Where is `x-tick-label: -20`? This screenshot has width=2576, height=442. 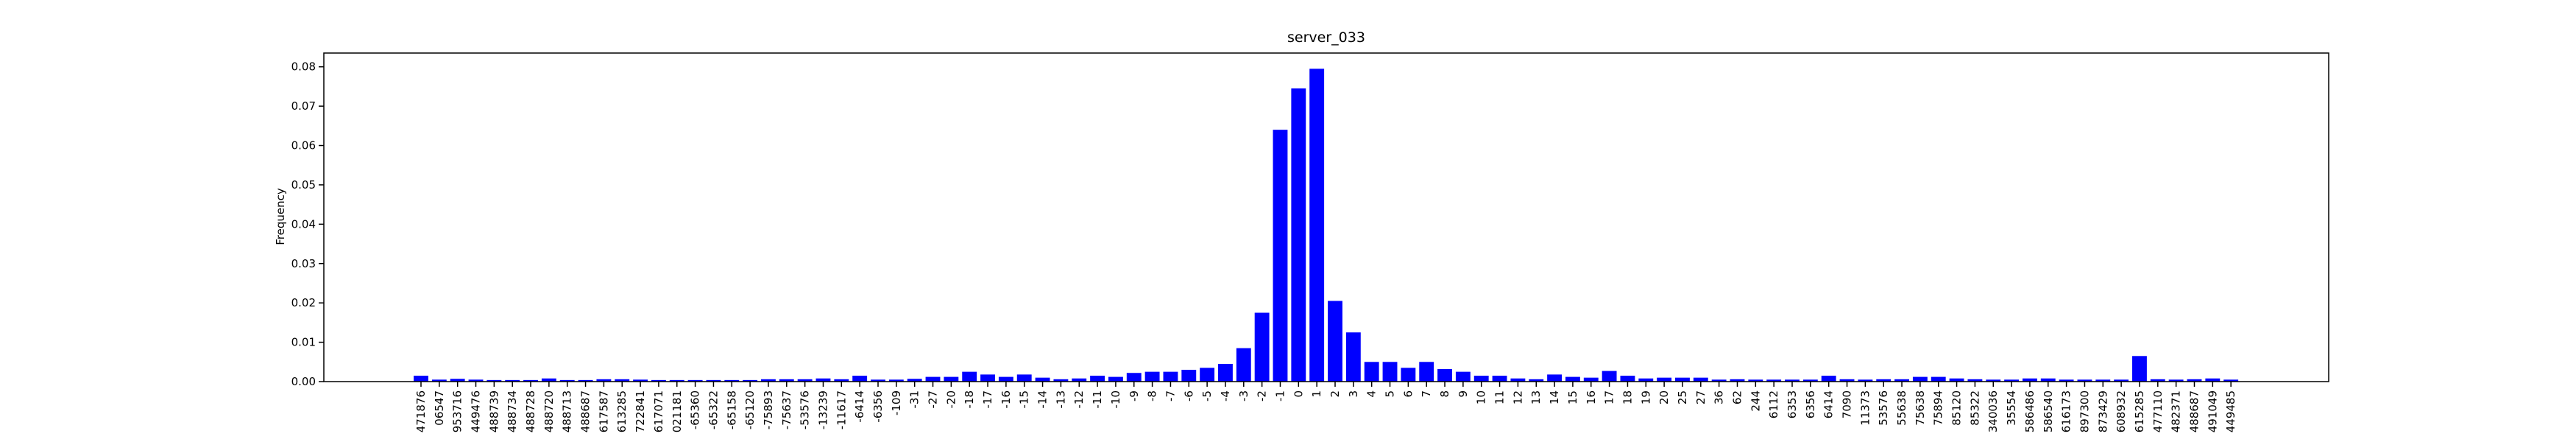
x-tick-label: -20 is located at coordinates (951, 400).